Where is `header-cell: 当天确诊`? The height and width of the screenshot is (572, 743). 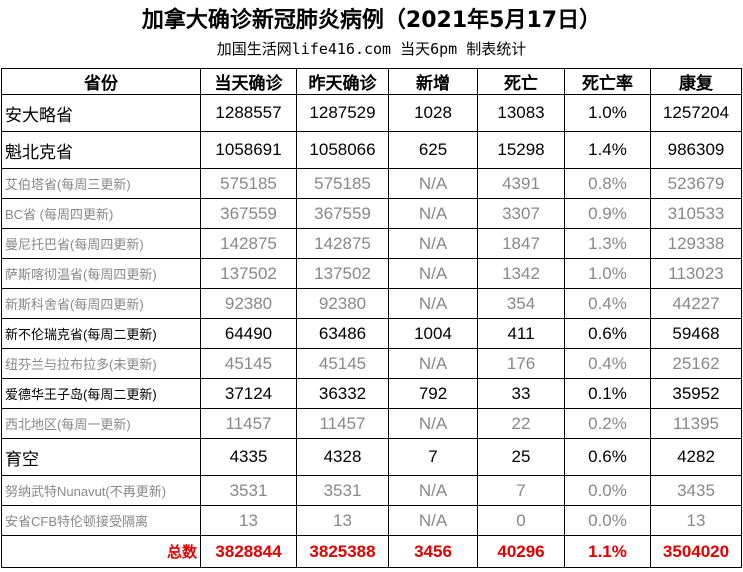 header-cell: 当天确诊 is located at coordinates (248, 81).